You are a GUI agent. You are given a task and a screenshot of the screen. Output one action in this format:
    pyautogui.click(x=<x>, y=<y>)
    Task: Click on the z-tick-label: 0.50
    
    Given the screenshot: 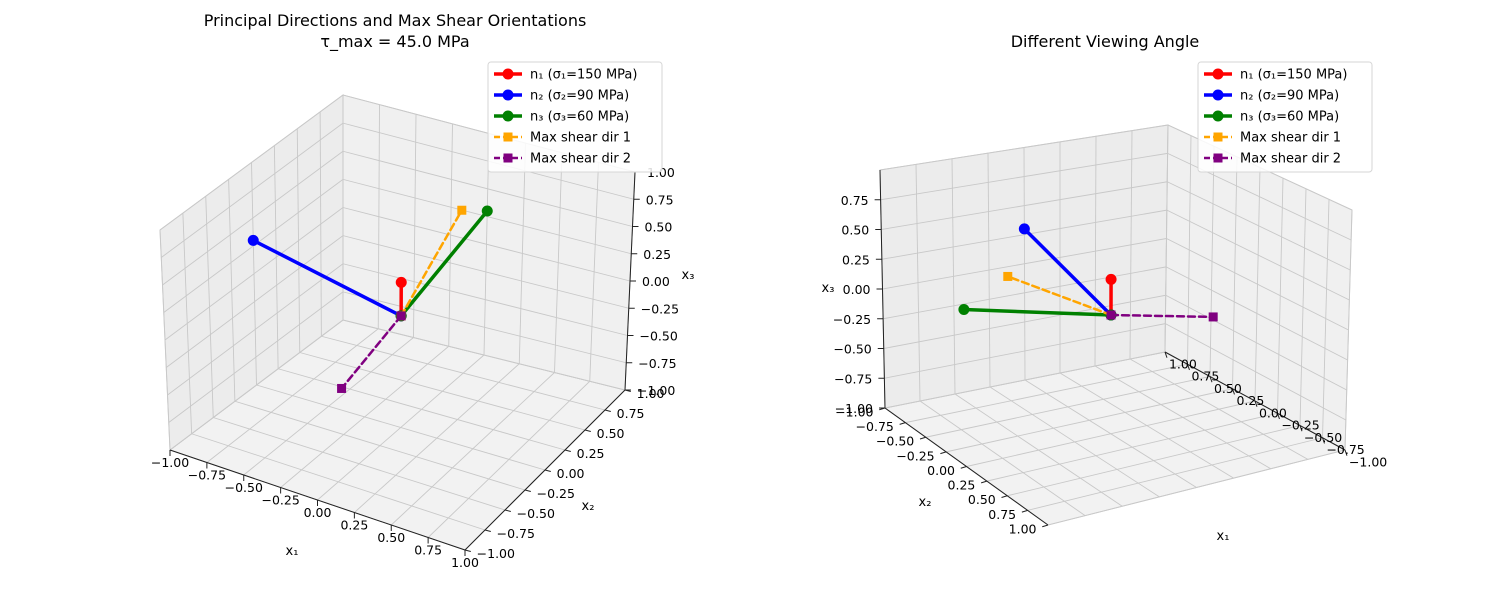 What is the action you would take?
    pyautogui.click(x=855, y=230)
    